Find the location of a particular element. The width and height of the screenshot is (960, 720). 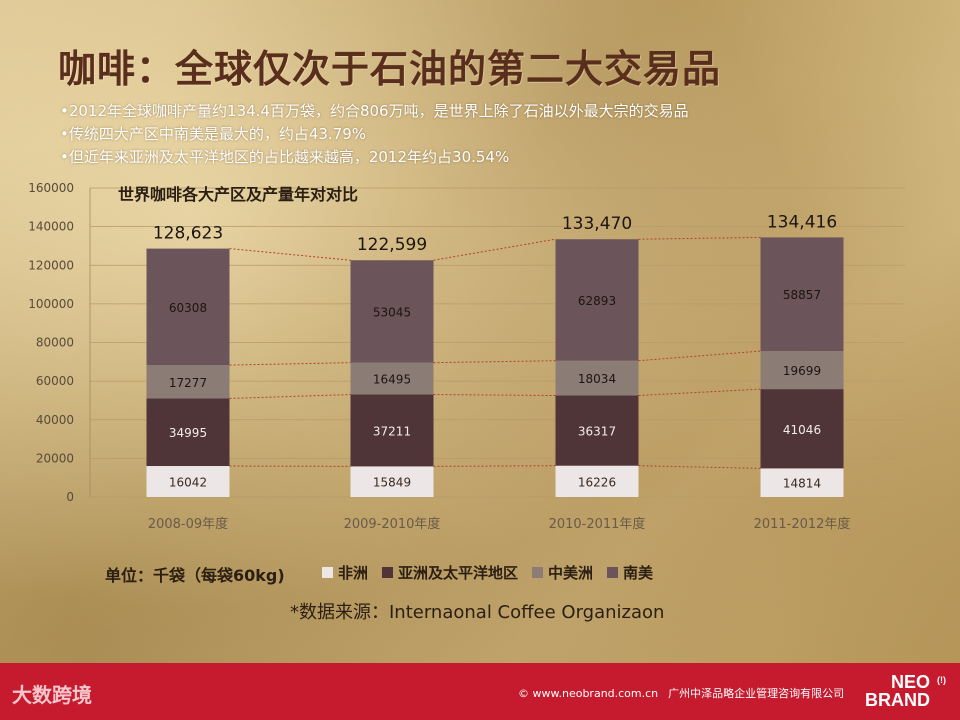

total-label: 134,416 is located at coordinates (802, 222).